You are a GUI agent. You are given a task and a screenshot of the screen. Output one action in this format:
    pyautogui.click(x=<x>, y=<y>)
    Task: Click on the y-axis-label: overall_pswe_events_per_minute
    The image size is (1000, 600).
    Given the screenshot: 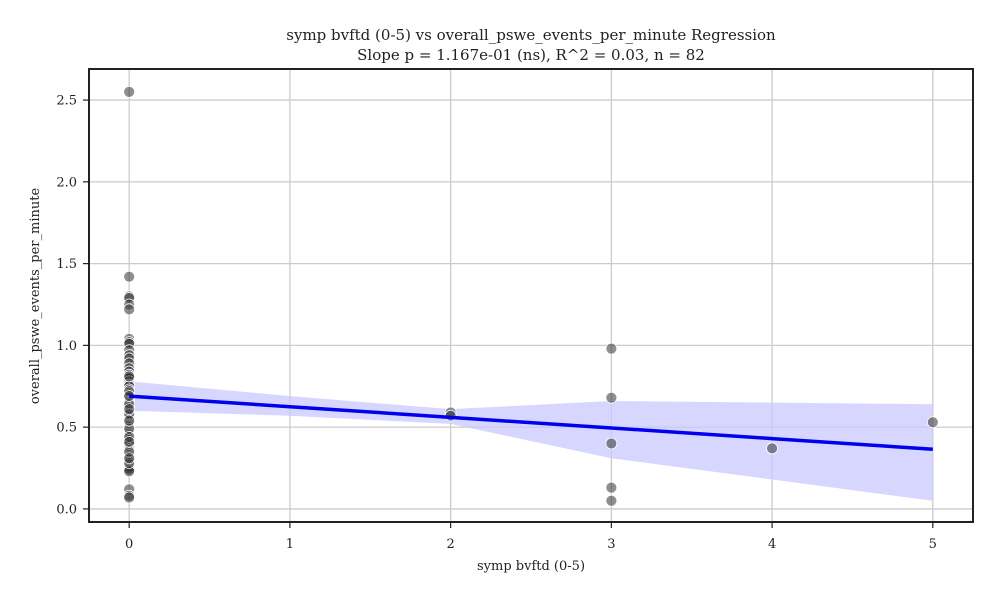 What is the action you would take?
    pyautogui.click(x=35, y=296)
    